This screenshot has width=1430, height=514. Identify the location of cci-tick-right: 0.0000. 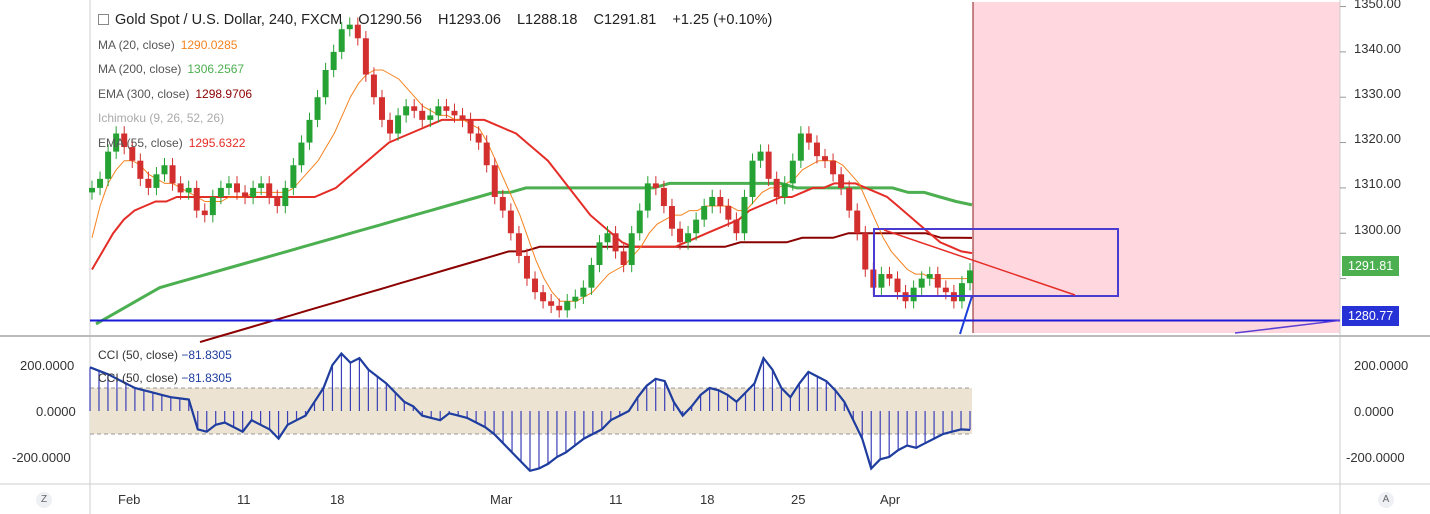
(1374, 411).